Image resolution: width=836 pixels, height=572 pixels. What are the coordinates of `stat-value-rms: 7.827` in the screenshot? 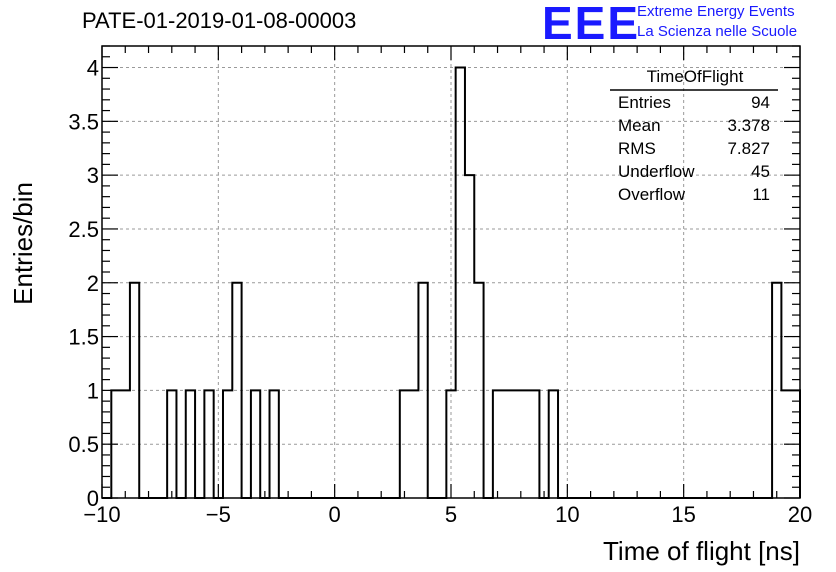 It's located at (748, 148).